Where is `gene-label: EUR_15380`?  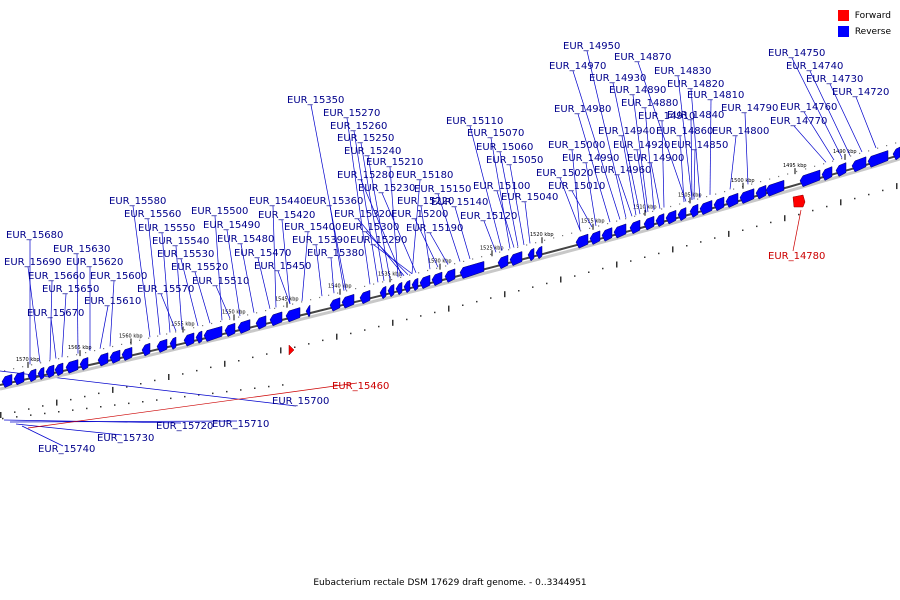 gene-label: EUR_15380 is located at coordinates (335, 253).